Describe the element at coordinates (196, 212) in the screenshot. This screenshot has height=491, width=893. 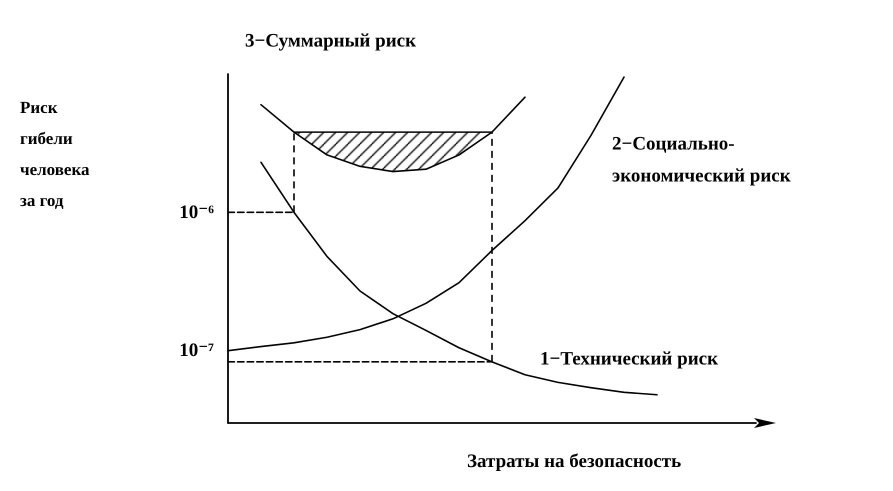
I see `y-tick-label: 10⁻⁶` at that location.